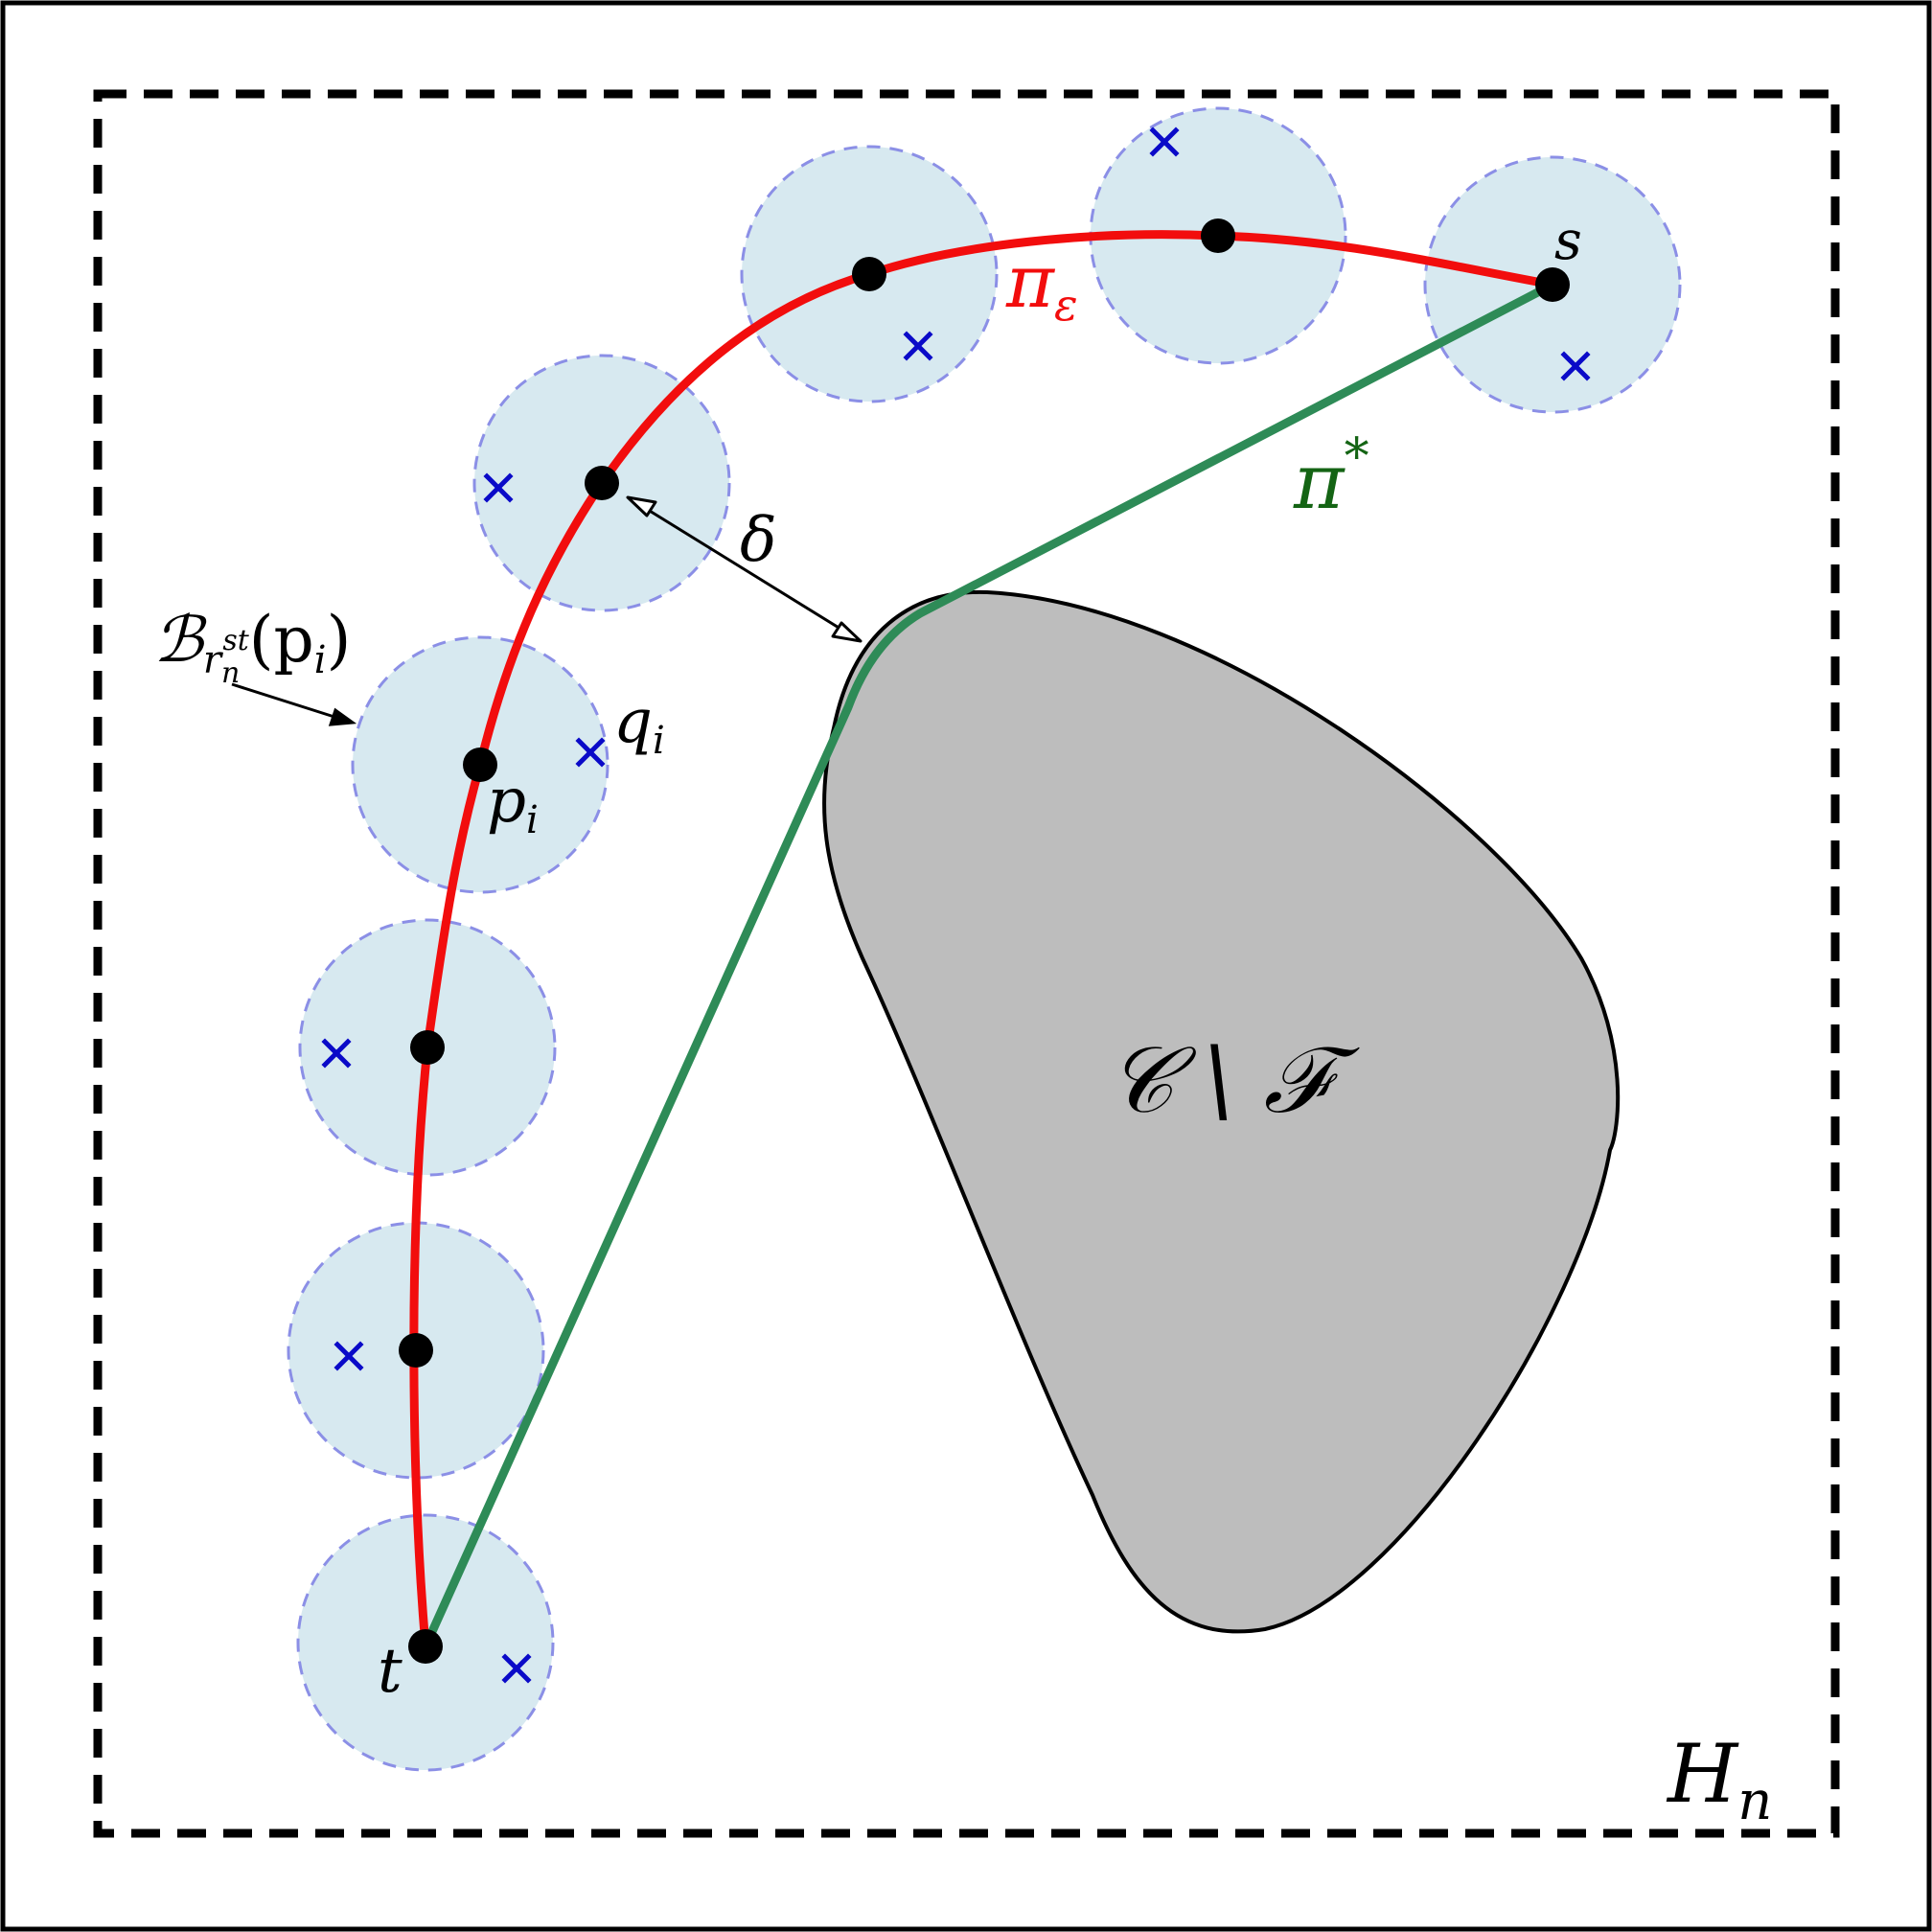 The width and height of the screenshot is (1932, 1932). What do you see at coordinates (252, 646) in the screenshot?
I see `ball-label: ℬrnst(pi)` at bounding box center [252, 646].